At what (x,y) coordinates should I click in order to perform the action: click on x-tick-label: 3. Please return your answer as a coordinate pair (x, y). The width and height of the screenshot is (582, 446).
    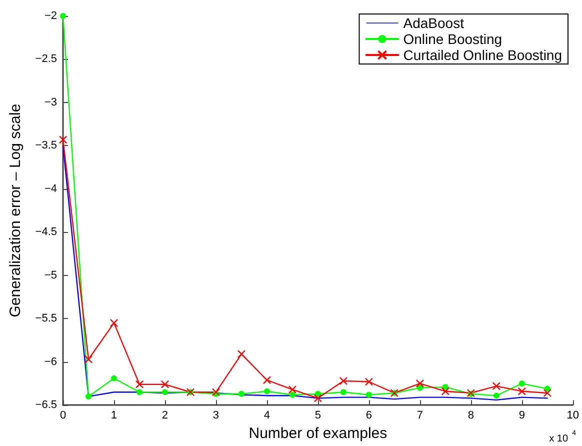
    Looking at the image, I should click on (216, 416).